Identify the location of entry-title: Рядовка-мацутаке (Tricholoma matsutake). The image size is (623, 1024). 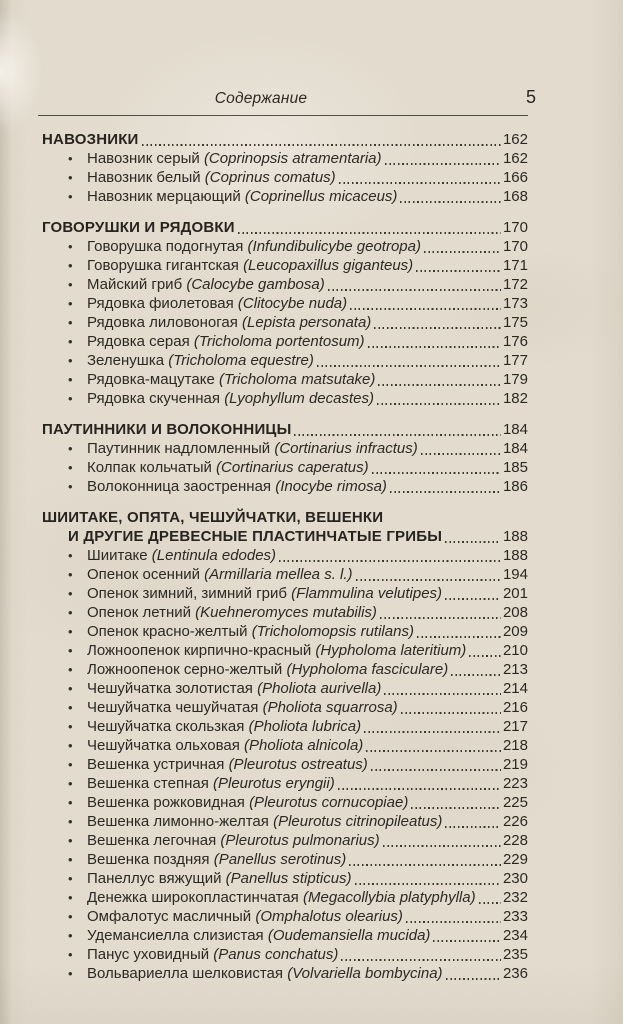
(231, 379).